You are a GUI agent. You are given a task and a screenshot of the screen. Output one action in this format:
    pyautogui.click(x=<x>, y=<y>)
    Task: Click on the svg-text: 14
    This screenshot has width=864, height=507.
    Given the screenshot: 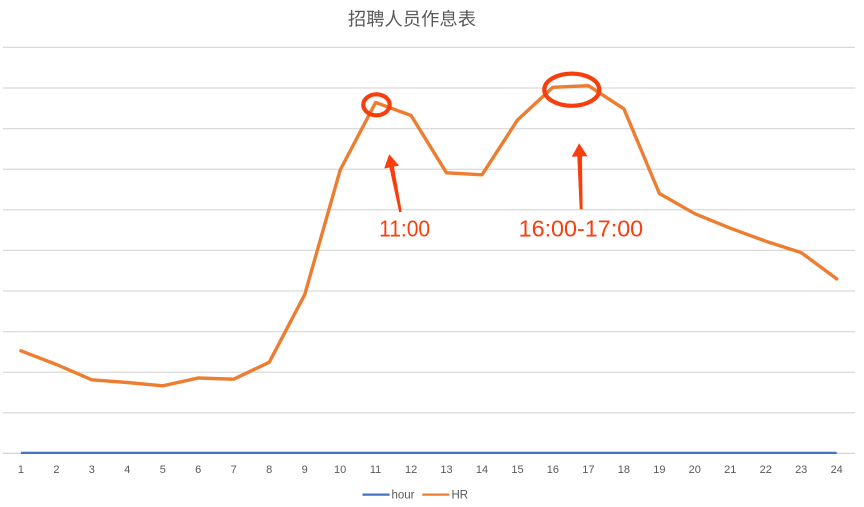 What is the action you would take?
    pyautogui.click(x=482, y=470)
    